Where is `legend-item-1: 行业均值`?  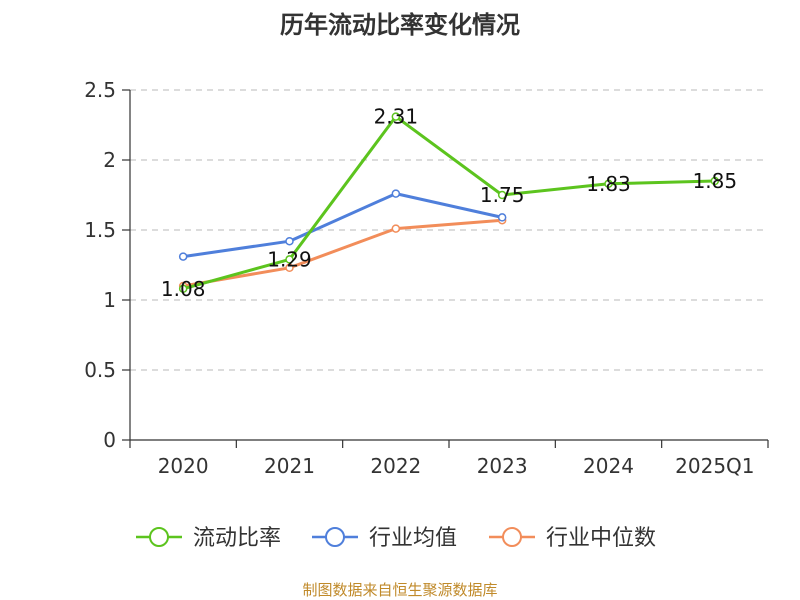 legend-item-1: 行业均值 is located at coordinates (384, 538).